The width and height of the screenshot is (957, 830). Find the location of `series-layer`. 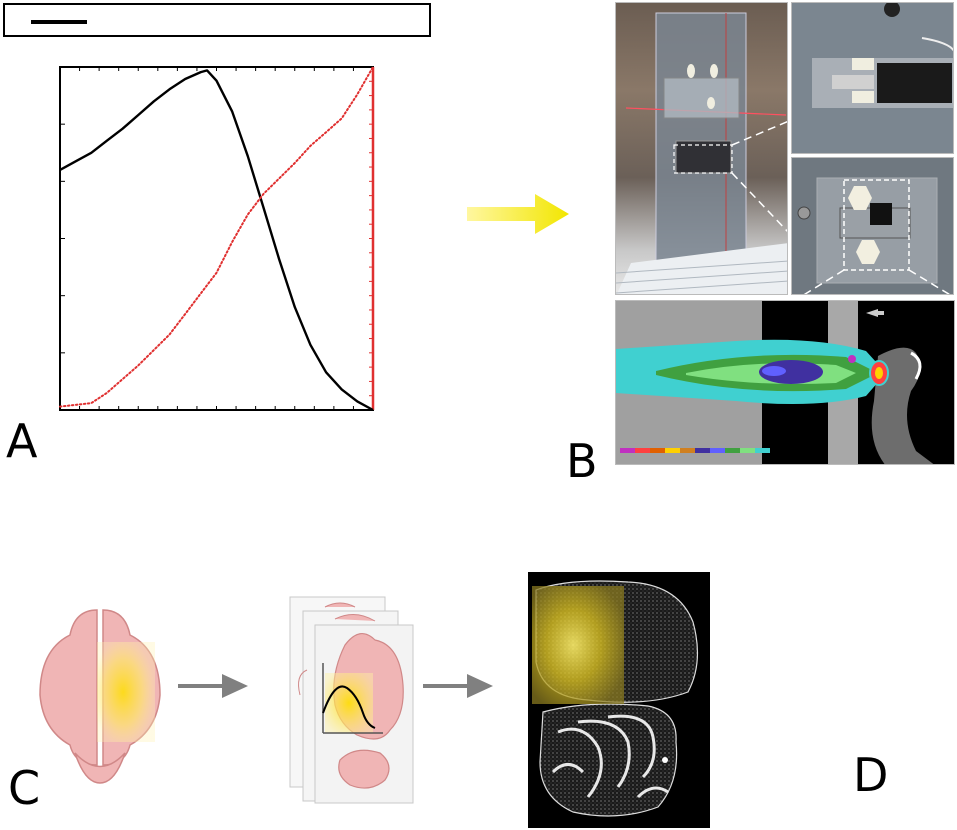

series-layer is located at coordinates (216, 239).